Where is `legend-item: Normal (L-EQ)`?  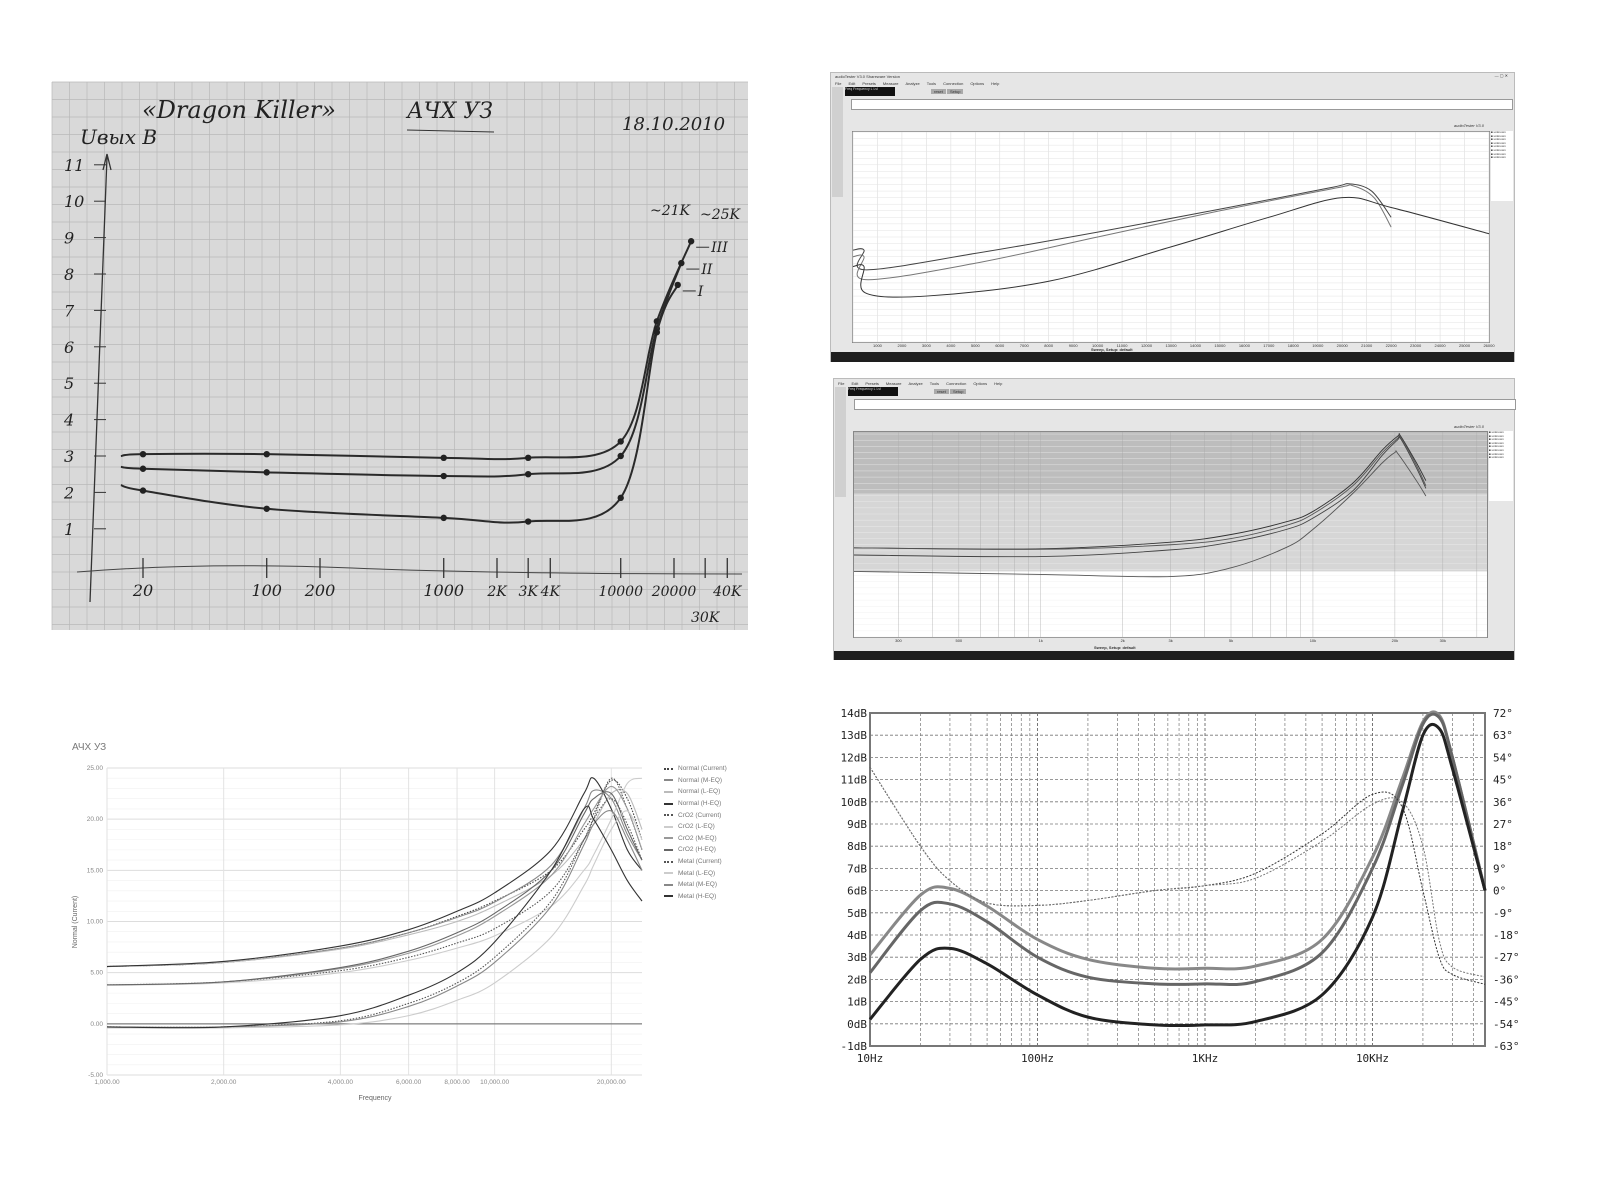
legend-item: Normal (L-EQ) is located at coordinates (695, 792).